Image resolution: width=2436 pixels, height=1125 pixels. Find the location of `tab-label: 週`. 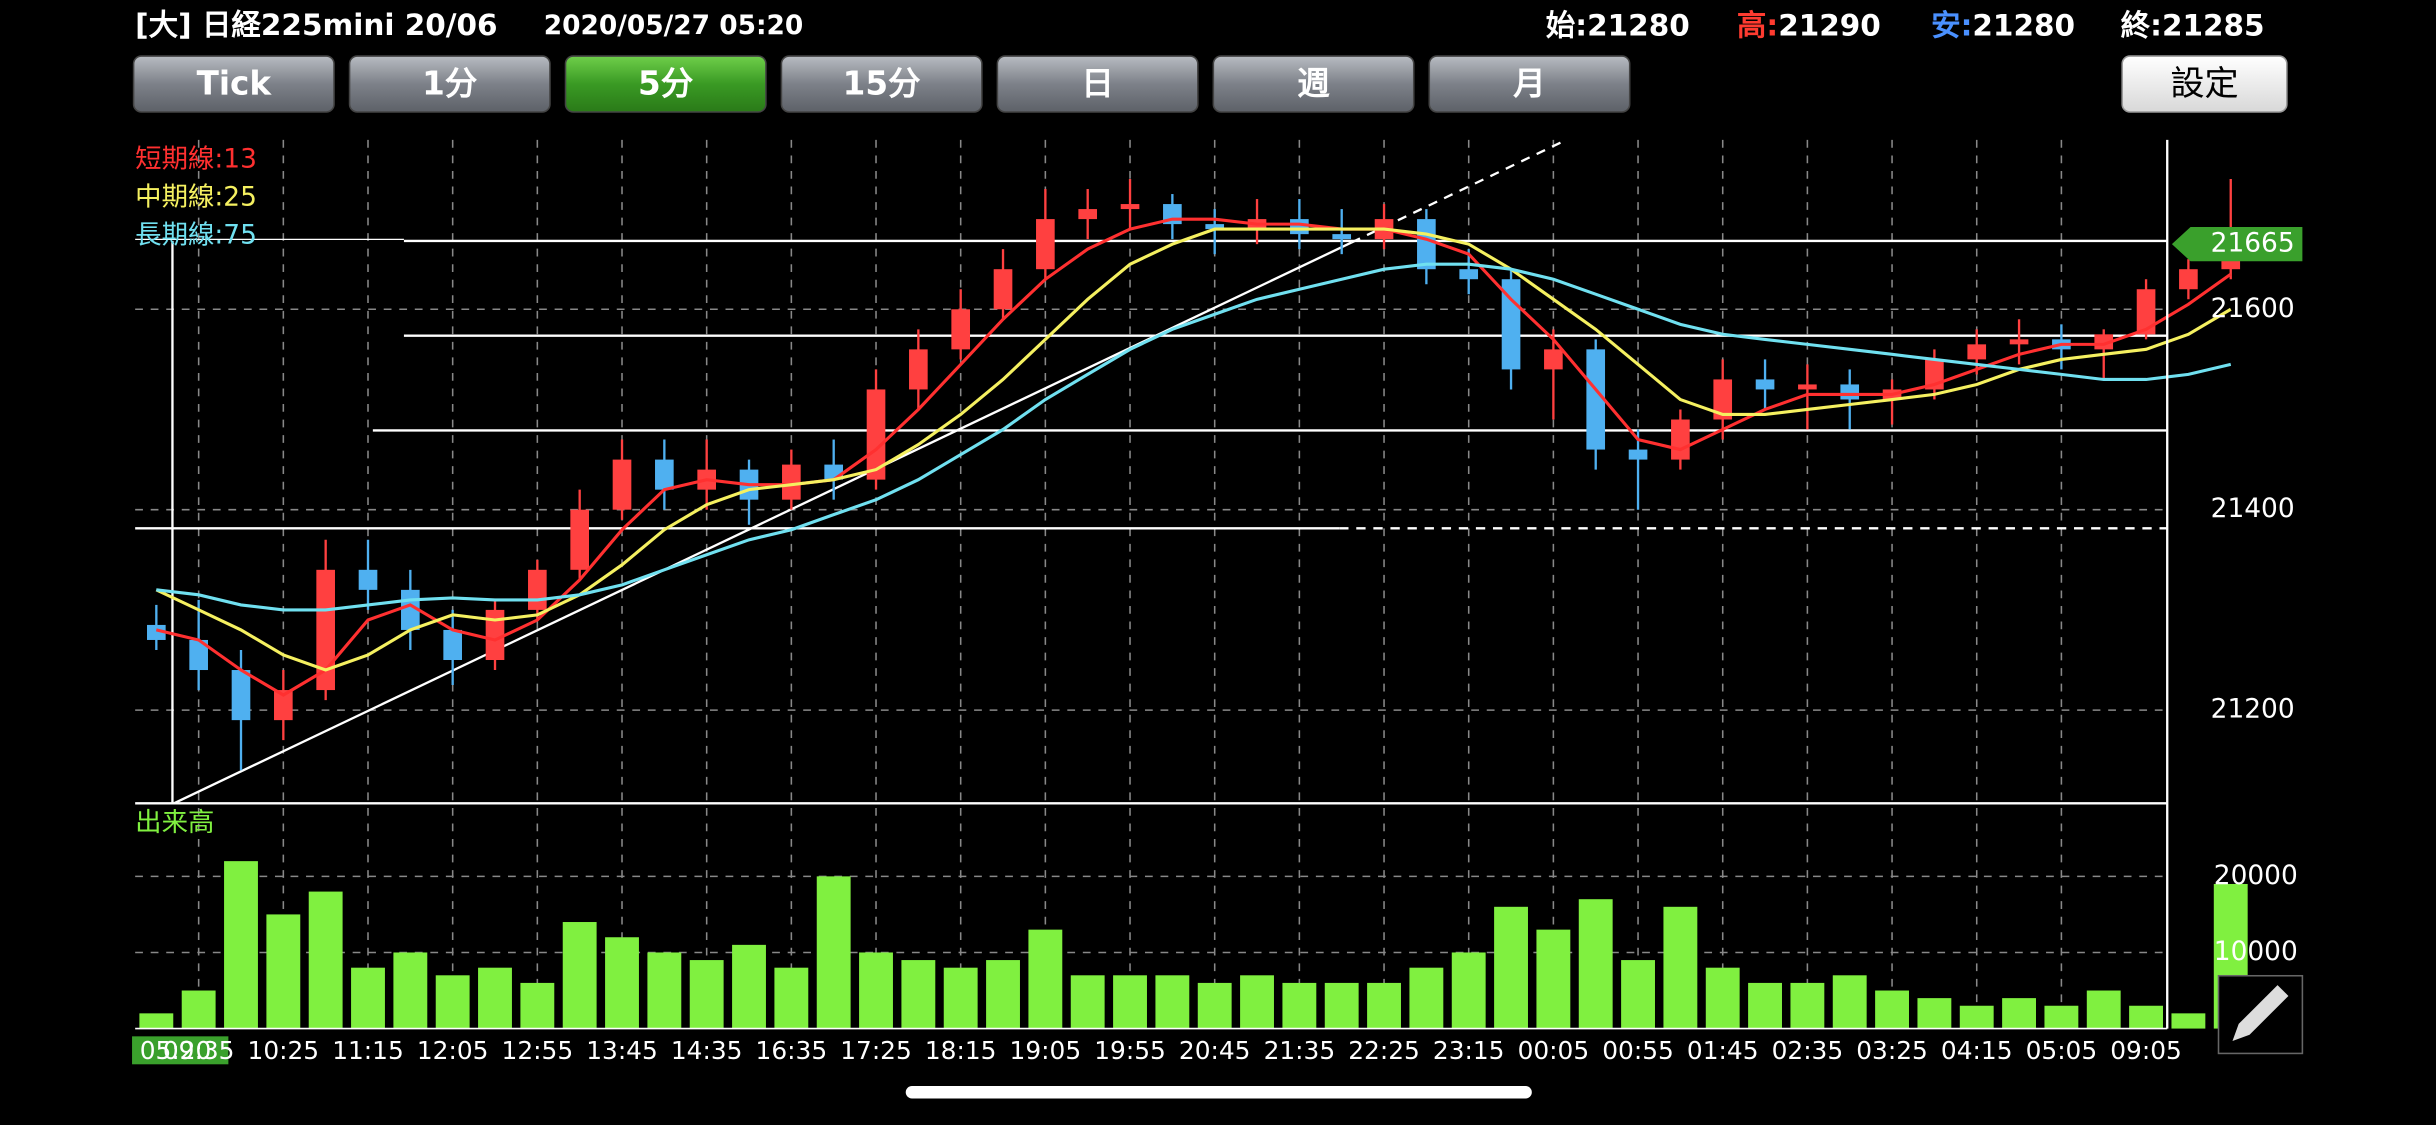

tab-label: 週 is located at coordinates (1313, 84).